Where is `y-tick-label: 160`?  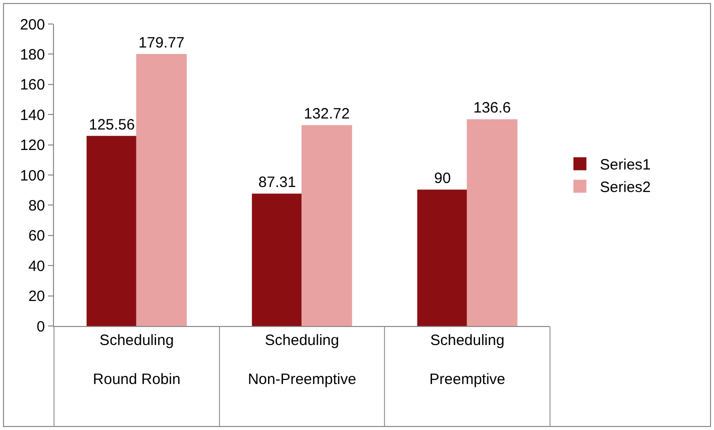 y-tick-label: 160 is located at coordinates (32, 85).